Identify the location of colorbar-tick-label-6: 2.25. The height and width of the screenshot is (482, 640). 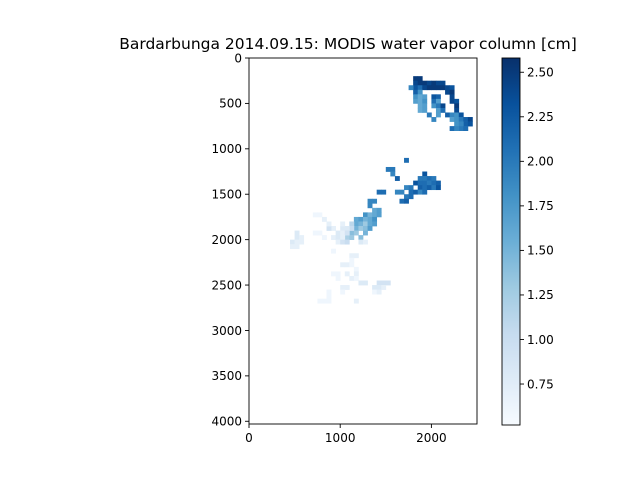
(540, 117).